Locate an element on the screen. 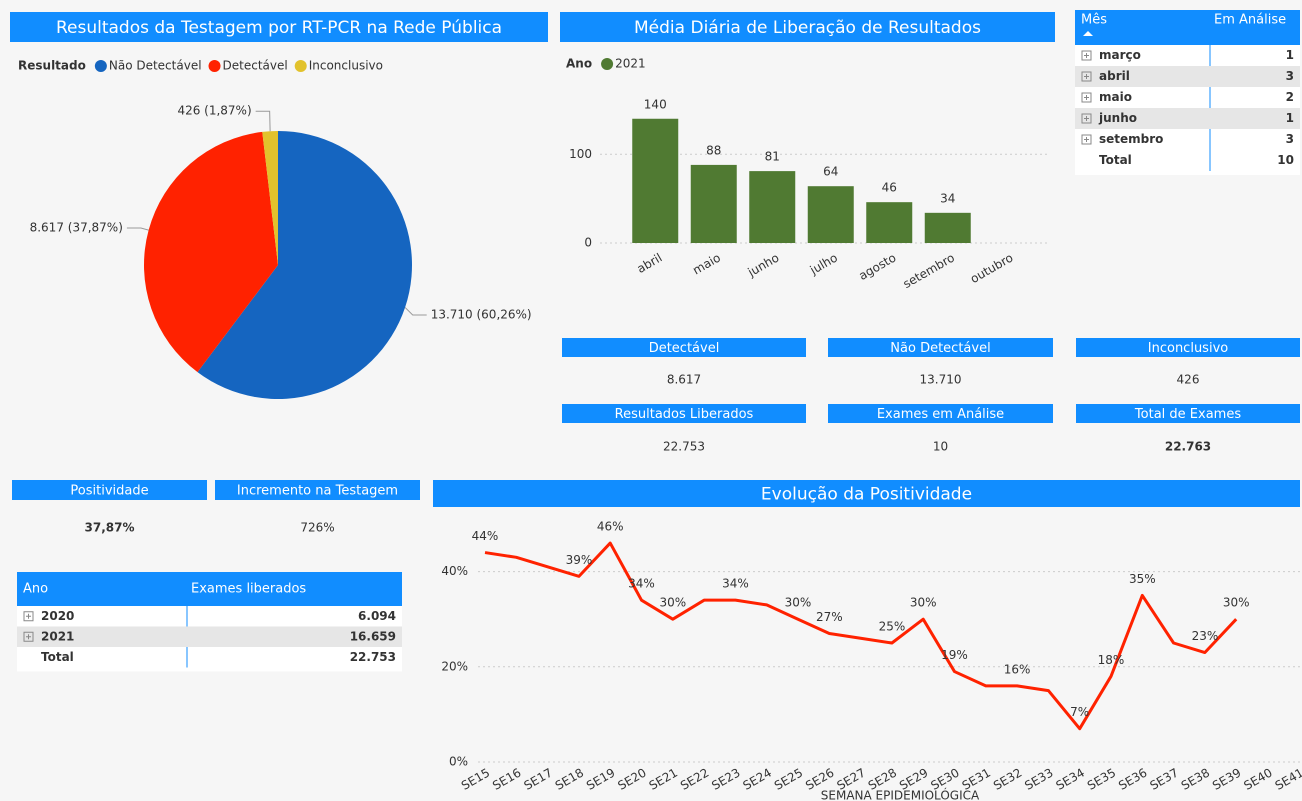  column-header: Mês is located at coordinates (1094, 20).